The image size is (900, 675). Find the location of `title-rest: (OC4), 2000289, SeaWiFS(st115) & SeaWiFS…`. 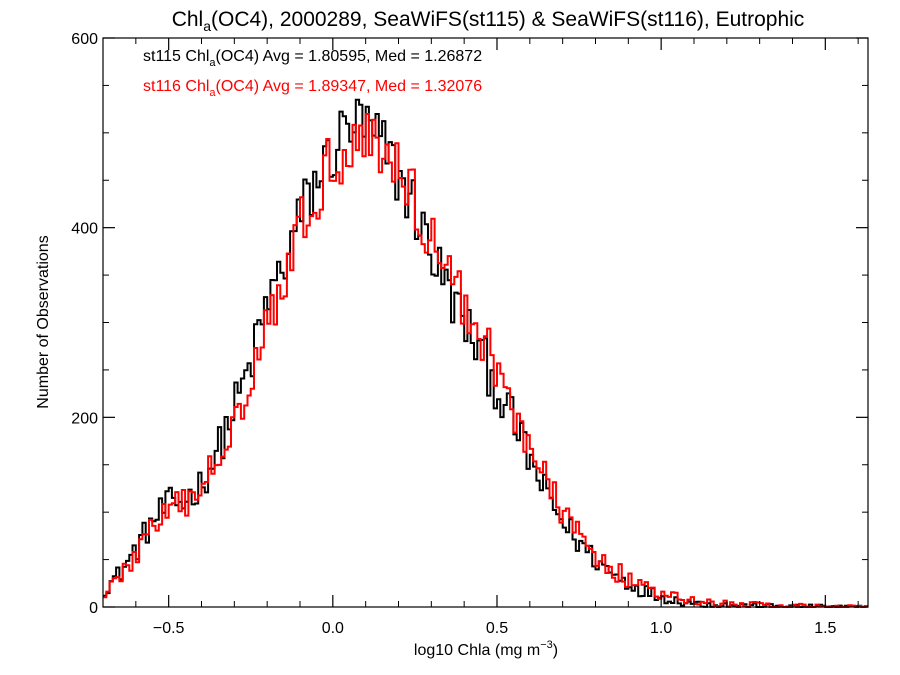

title-rest: (OC4), 2000289, SeaWiFS(st115) & SeaWiFS… is located at coordinates (507, 19).